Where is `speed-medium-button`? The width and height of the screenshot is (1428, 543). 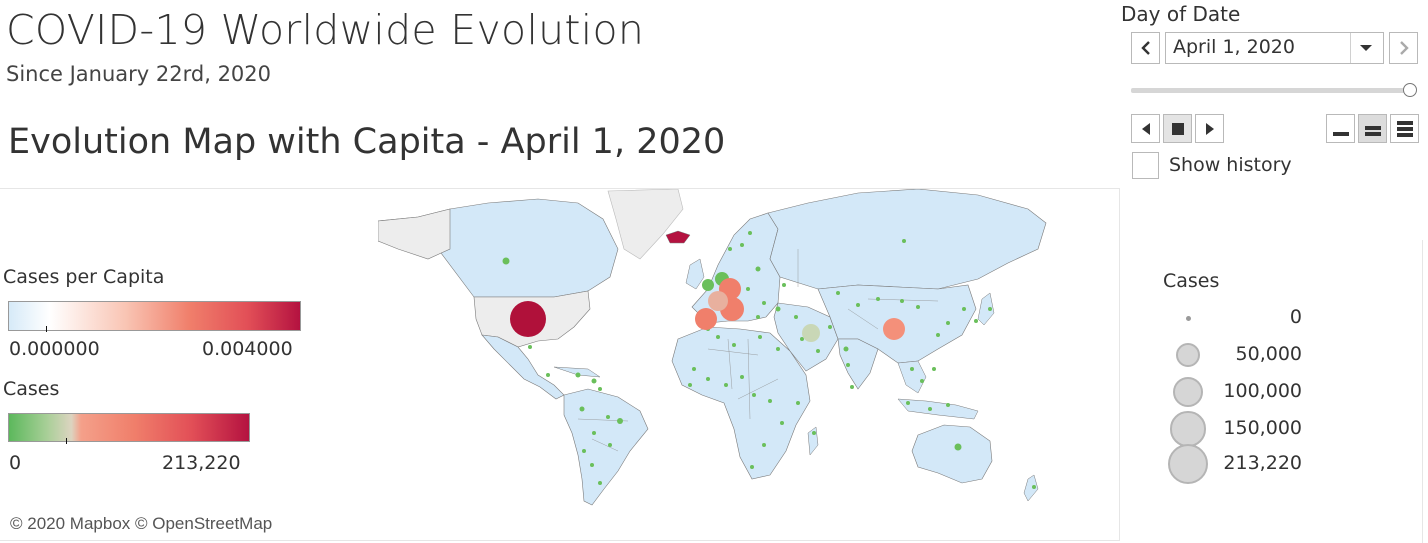 speed-medium-button is located at coordinates (1372, 128).